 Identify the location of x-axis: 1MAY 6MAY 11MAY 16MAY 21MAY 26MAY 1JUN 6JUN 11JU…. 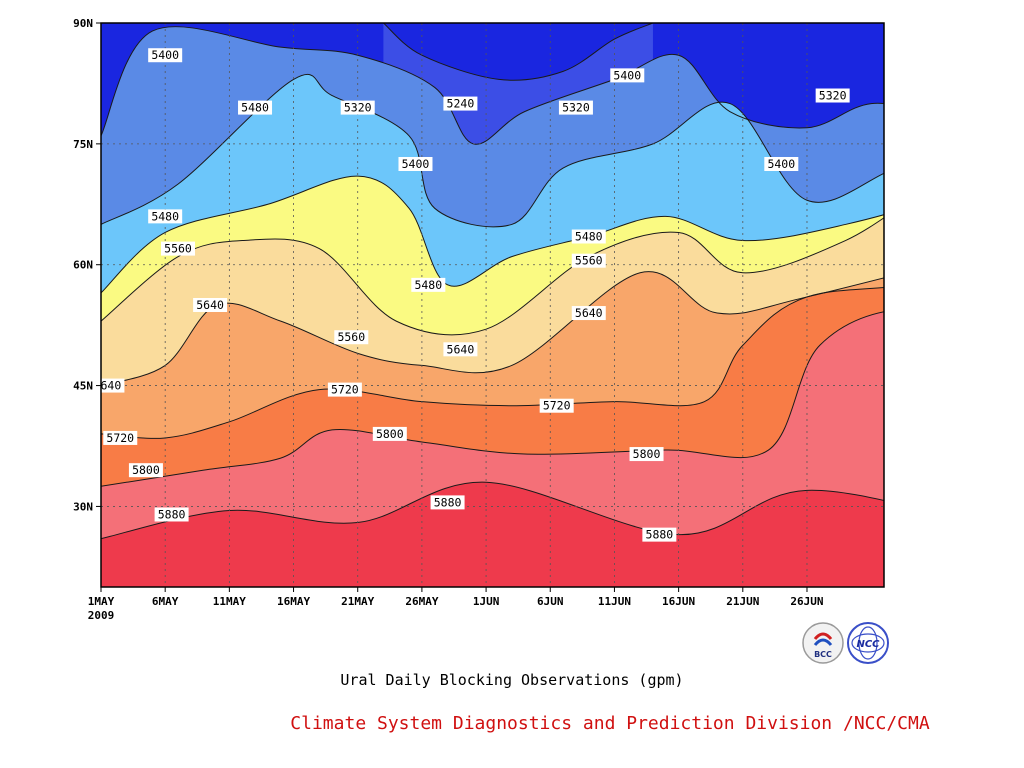
(456, 604).